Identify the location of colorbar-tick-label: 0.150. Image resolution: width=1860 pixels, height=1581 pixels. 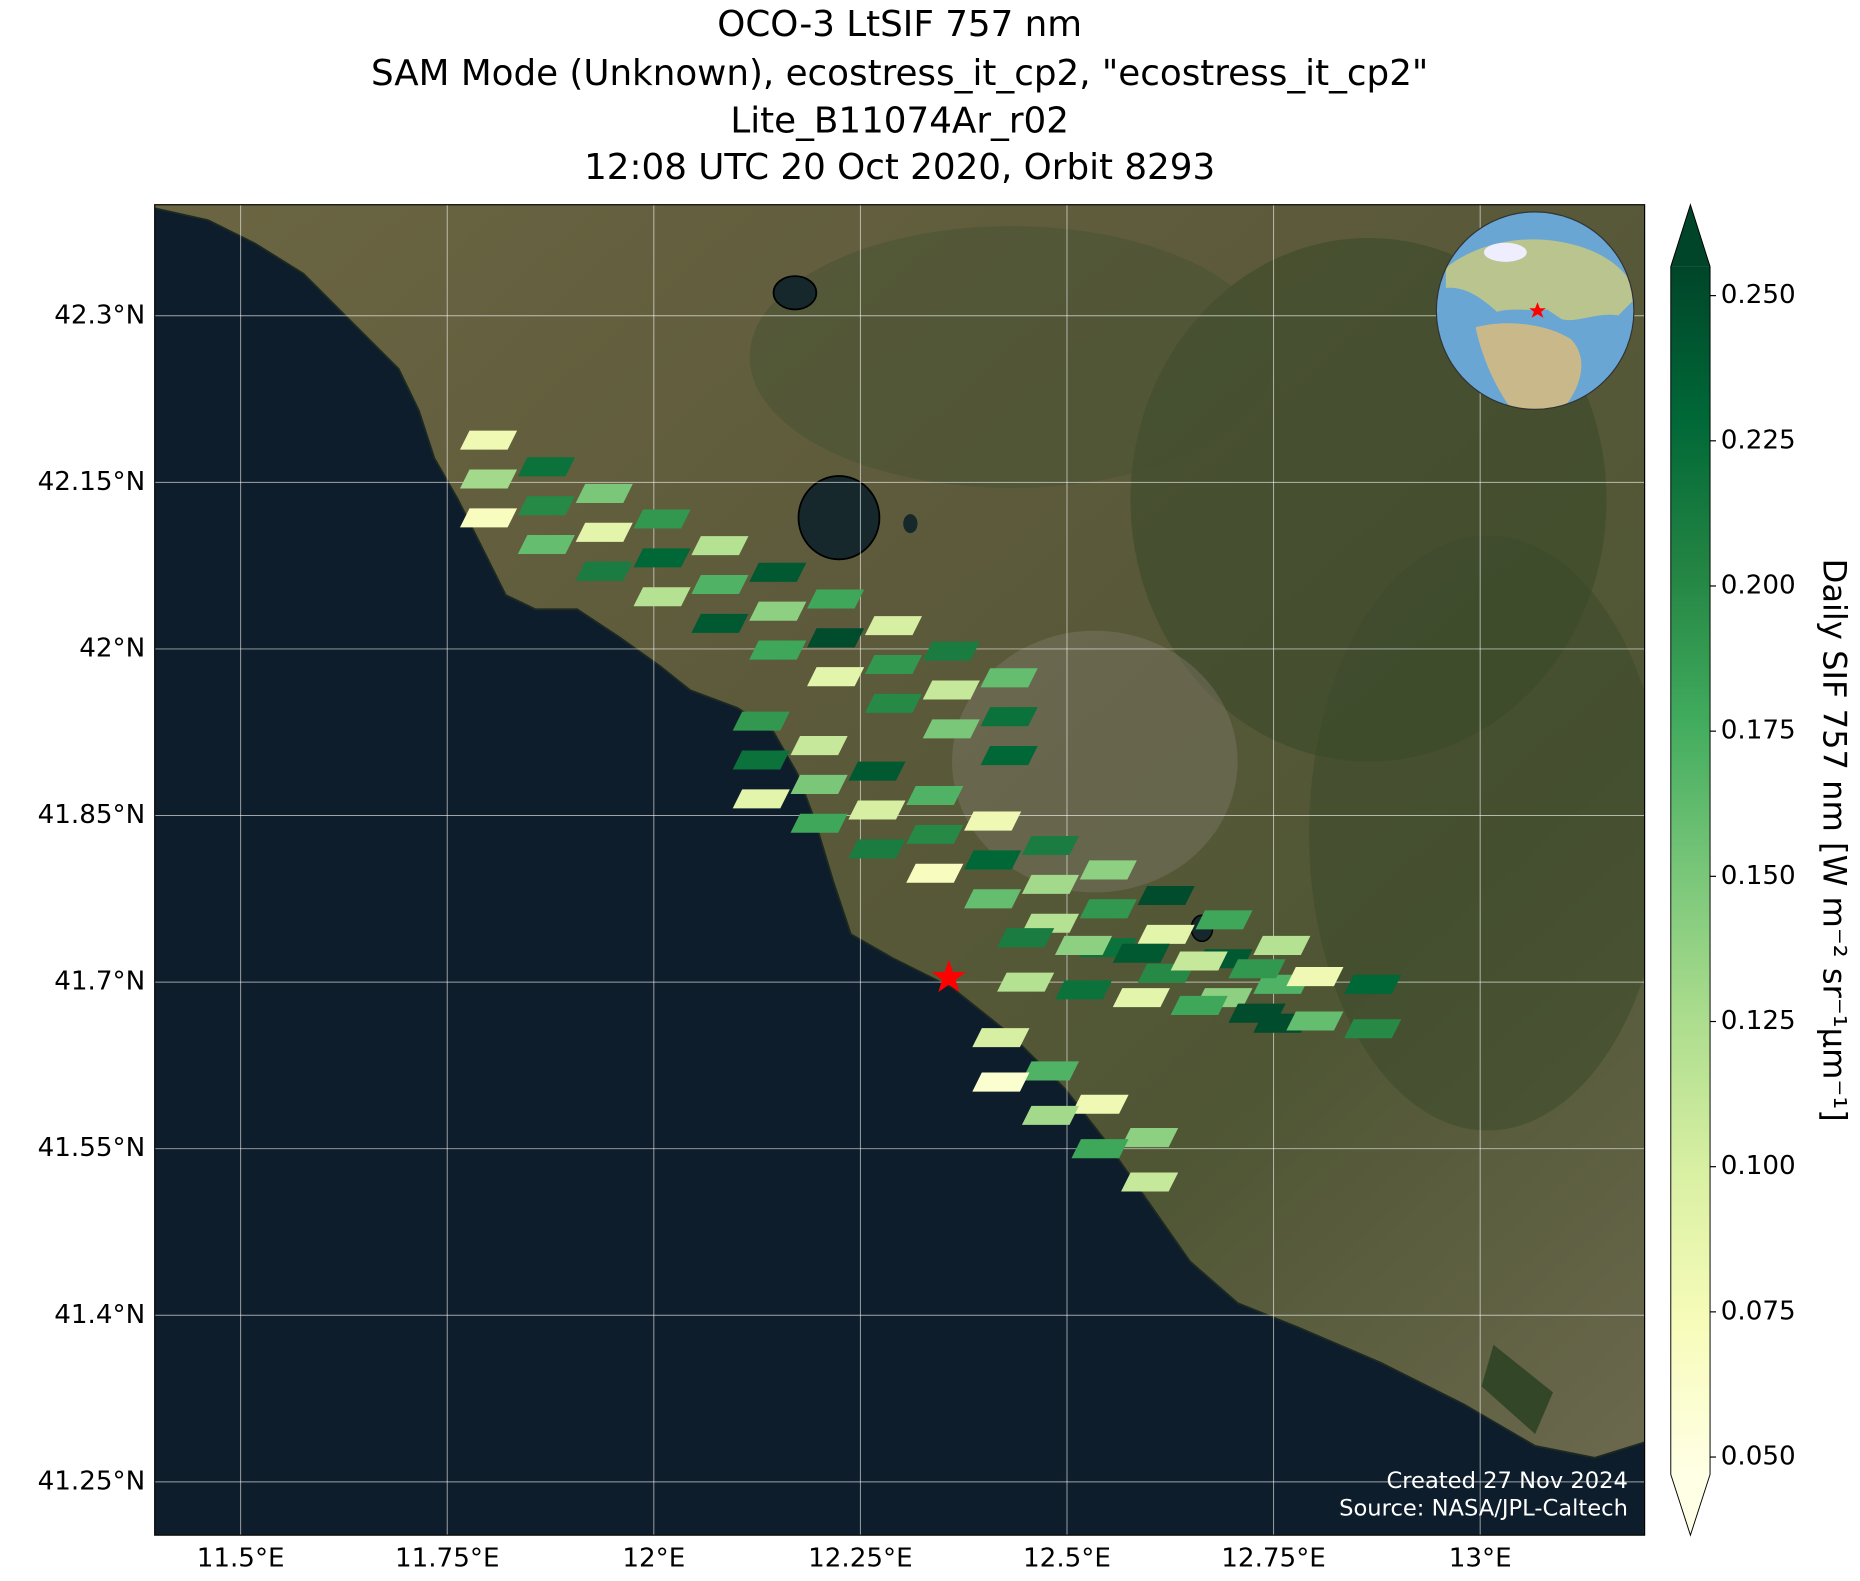
(1758, 876).